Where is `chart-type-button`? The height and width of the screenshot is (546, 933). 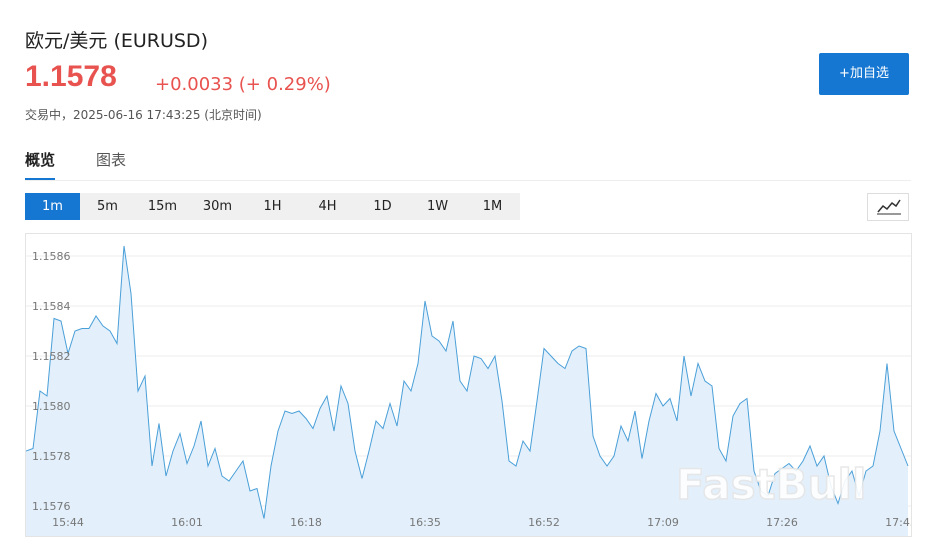 chart-type-button is located at coordinates (888, 207).